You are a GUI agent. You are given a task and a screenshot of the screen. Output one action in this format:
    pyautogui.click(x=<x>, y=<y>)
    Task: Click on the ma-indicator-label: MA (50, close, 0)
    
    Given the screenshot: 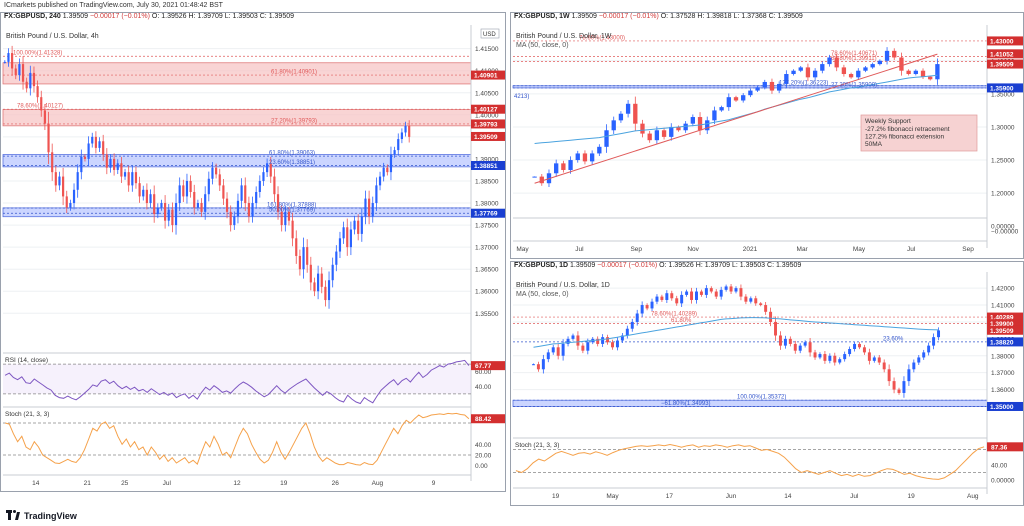 What is the action you would take?
    pyautogui.click(x=542, y=45)
    